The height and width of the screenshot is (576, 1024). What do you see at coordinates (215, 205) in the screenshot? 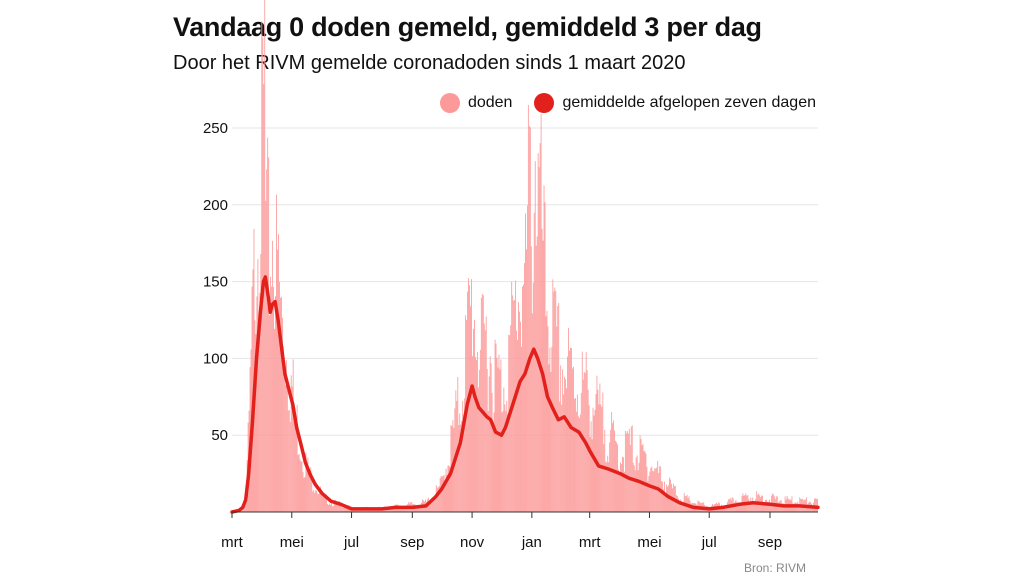
I see `y-tick-label: 200` at bounding box center [215, 205].